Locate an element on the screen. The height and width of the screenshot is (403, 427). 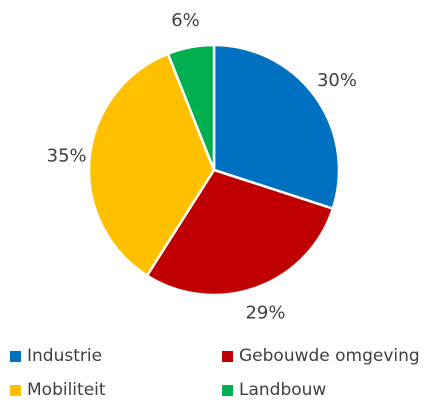
legend-item-industrie: Industrie is located at coordinates (56, 356).